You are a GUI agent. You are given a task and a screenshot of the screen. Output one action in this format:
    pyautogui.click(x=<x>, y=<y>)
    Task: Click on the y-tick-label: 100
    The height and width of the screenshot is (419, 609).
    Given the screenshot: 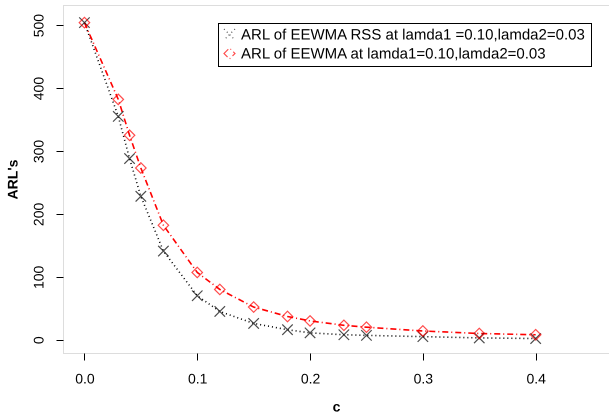 What is the action you would take?
    pyautogui.click(x=38, y=277)
    